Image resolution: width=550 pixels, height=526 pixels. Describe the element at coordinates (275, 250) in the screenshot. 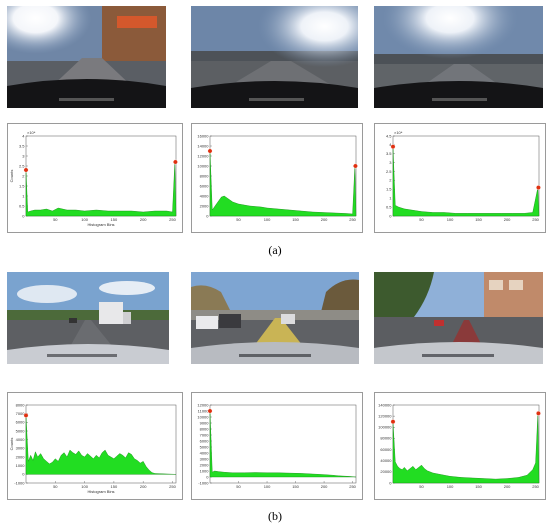

I see `caption-a: (a)` at that location.